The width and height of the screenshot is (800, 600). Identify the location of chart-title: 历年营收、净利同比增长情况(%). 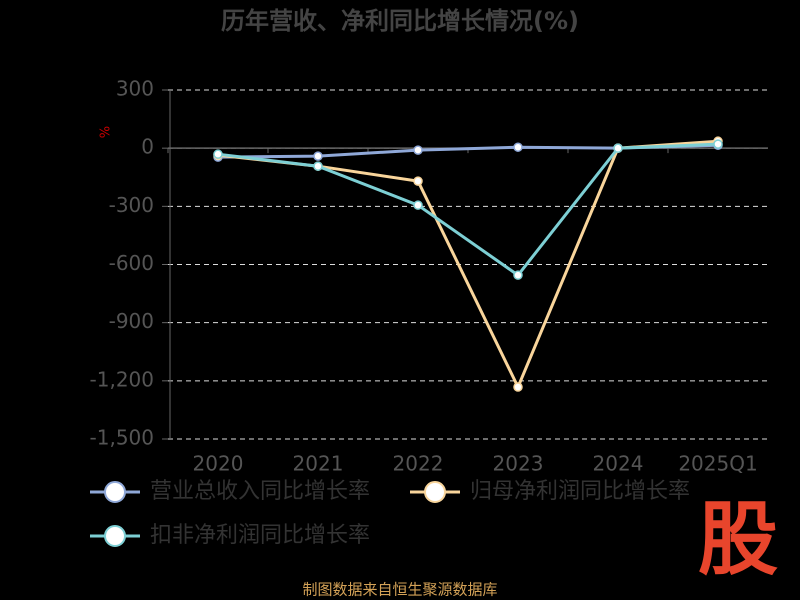
(400, 21).